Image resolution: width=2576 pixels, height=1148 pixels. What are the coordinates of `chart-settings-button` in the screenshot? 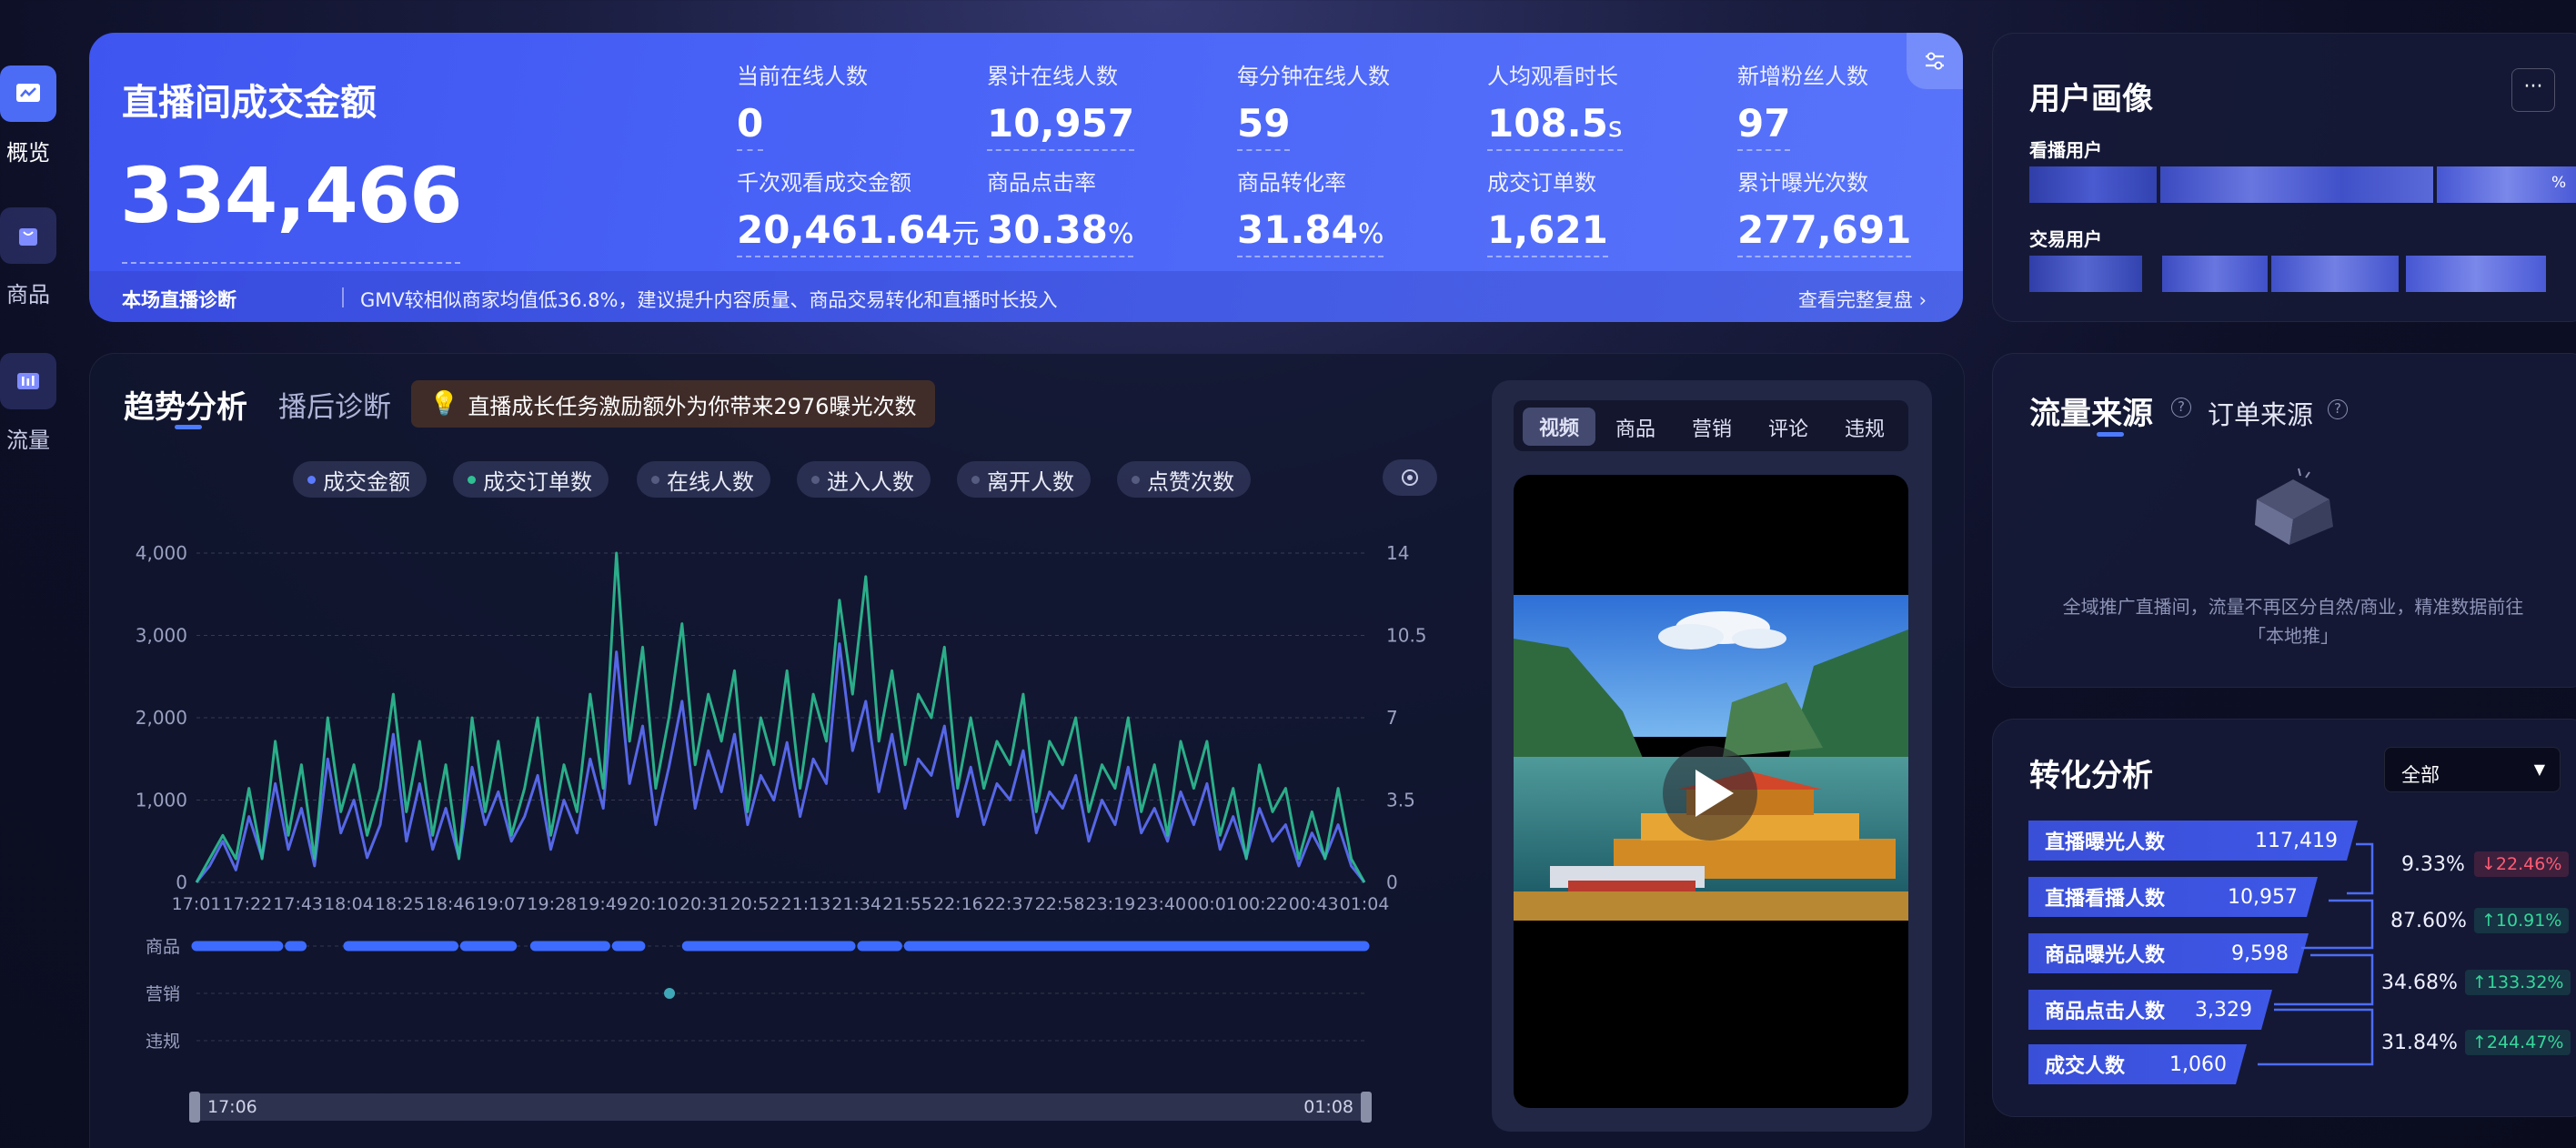 It's located at (1410, 477).